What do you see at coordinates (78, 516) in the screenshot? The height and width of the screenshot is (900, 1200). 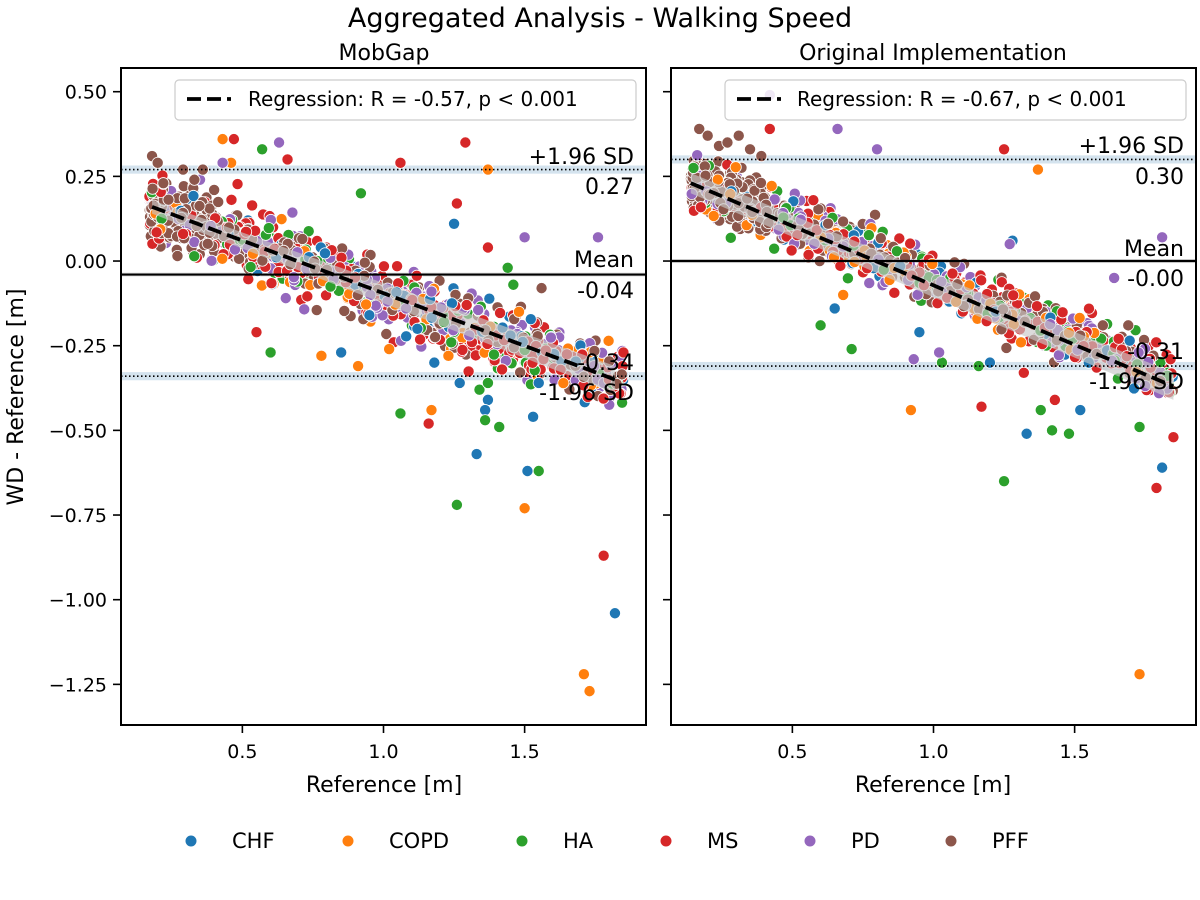 I see `y-tick-label: −0.75` at bounding box center [78, 516].